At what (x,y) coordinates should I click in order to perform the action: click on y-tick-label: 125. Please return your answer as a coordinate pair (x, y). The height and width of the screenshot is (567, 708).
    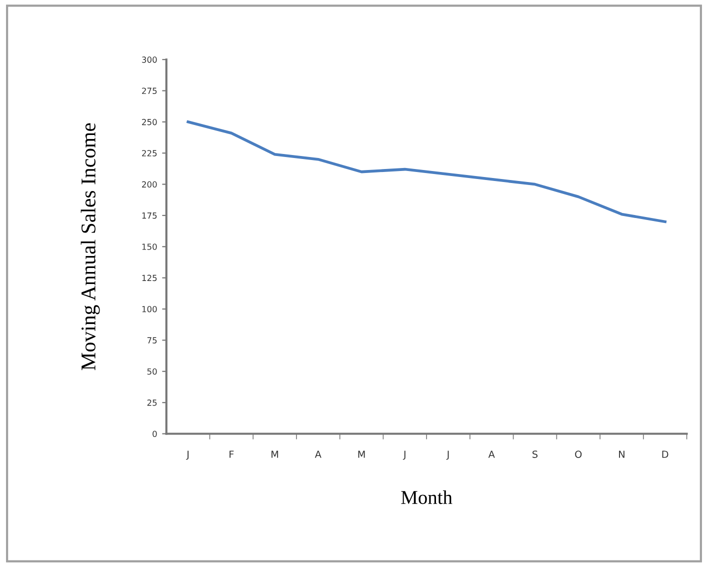
    Looking at the image, I should click on (149, 278).